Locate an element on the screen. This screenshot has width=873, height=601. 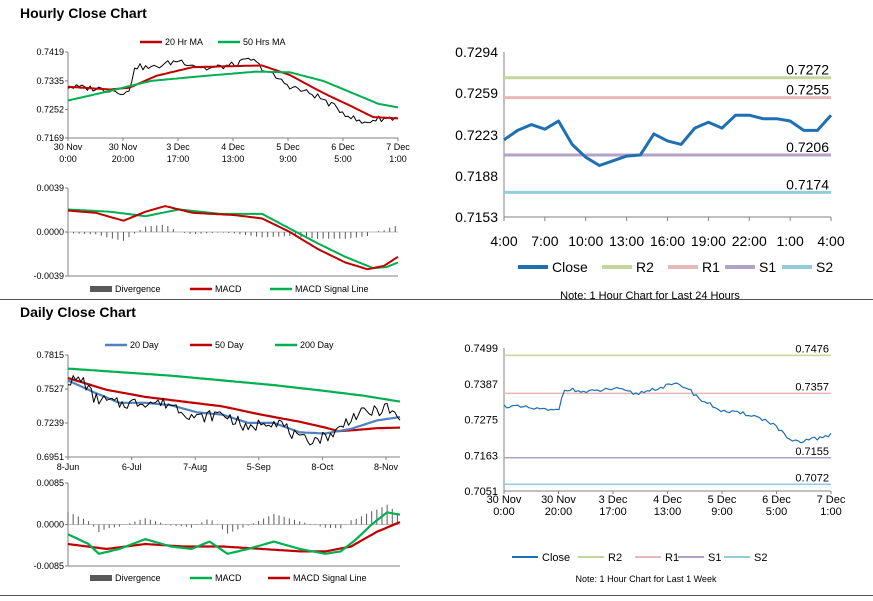
weekly-levels-ytick: 0.7163 is located at coordinates (481, 456).